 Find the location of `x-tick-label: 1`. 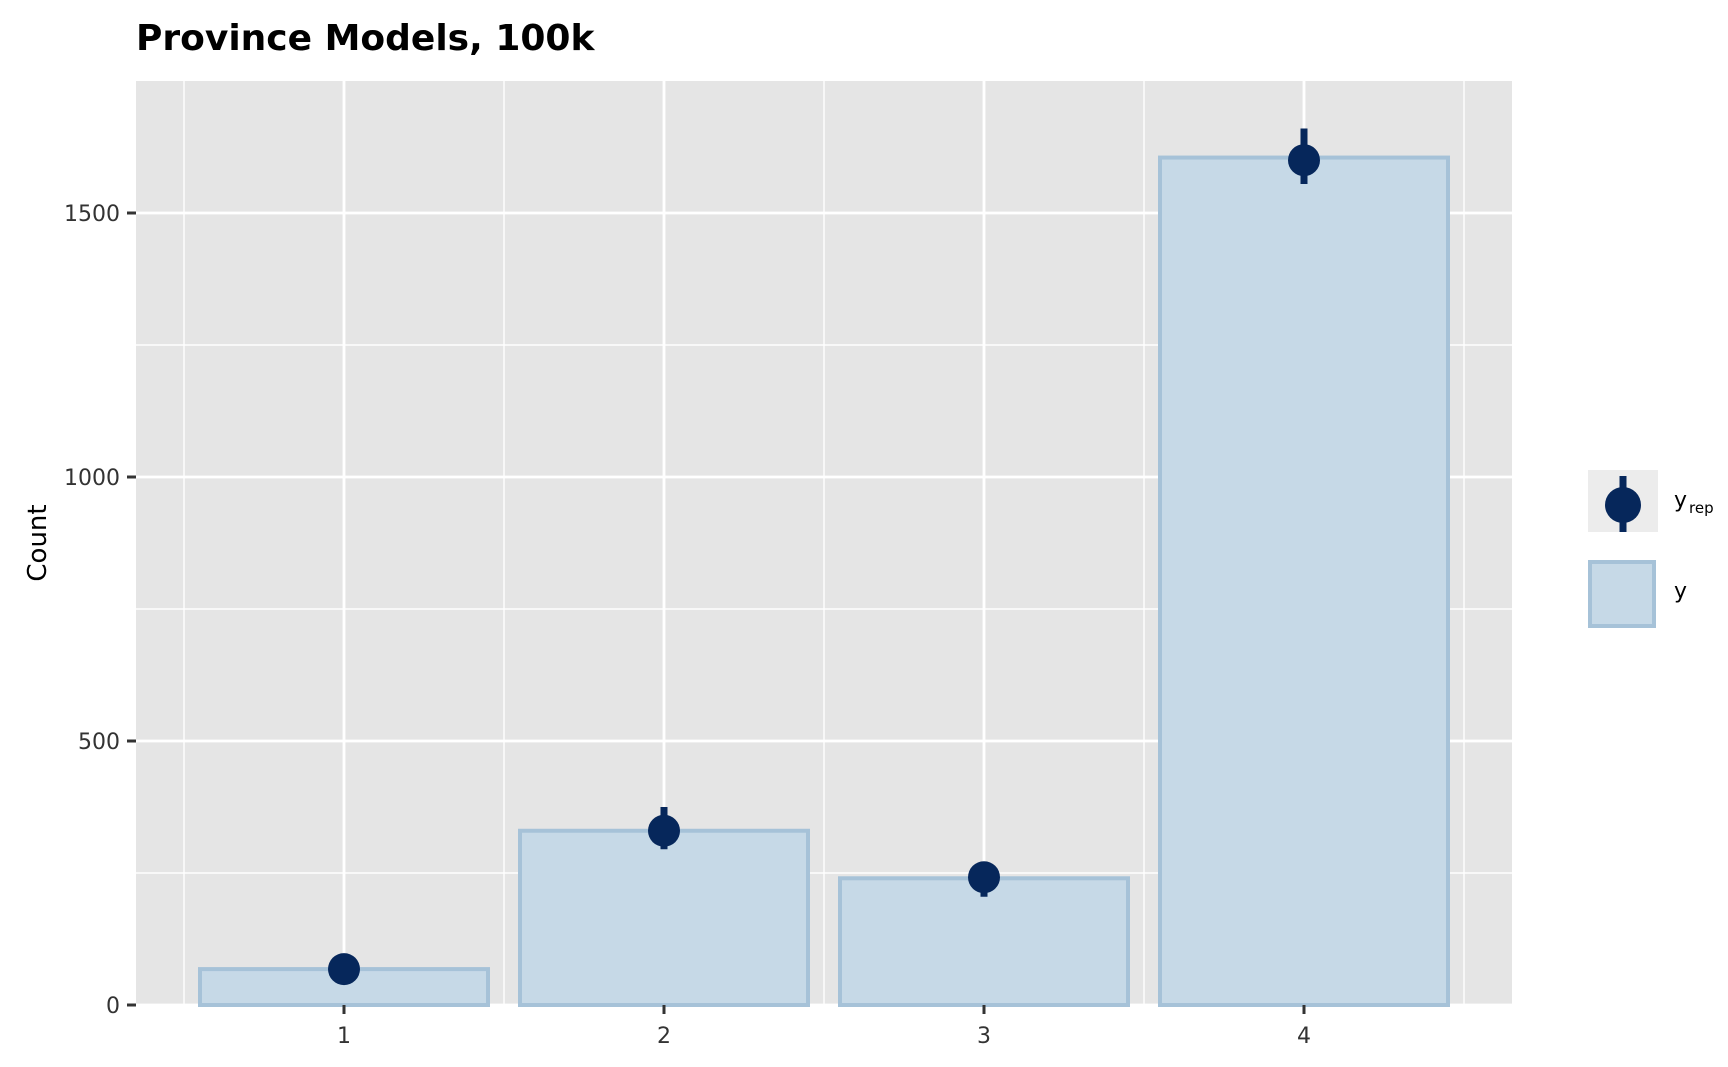

x-tick-label: 1 is located at coordinates (344, 1036).